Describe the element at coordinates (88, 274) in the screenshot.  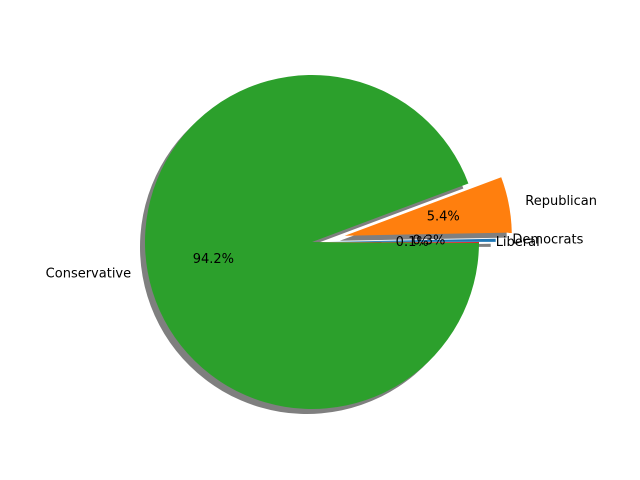
I see `slice-label-conservative: Conservative` at that location.